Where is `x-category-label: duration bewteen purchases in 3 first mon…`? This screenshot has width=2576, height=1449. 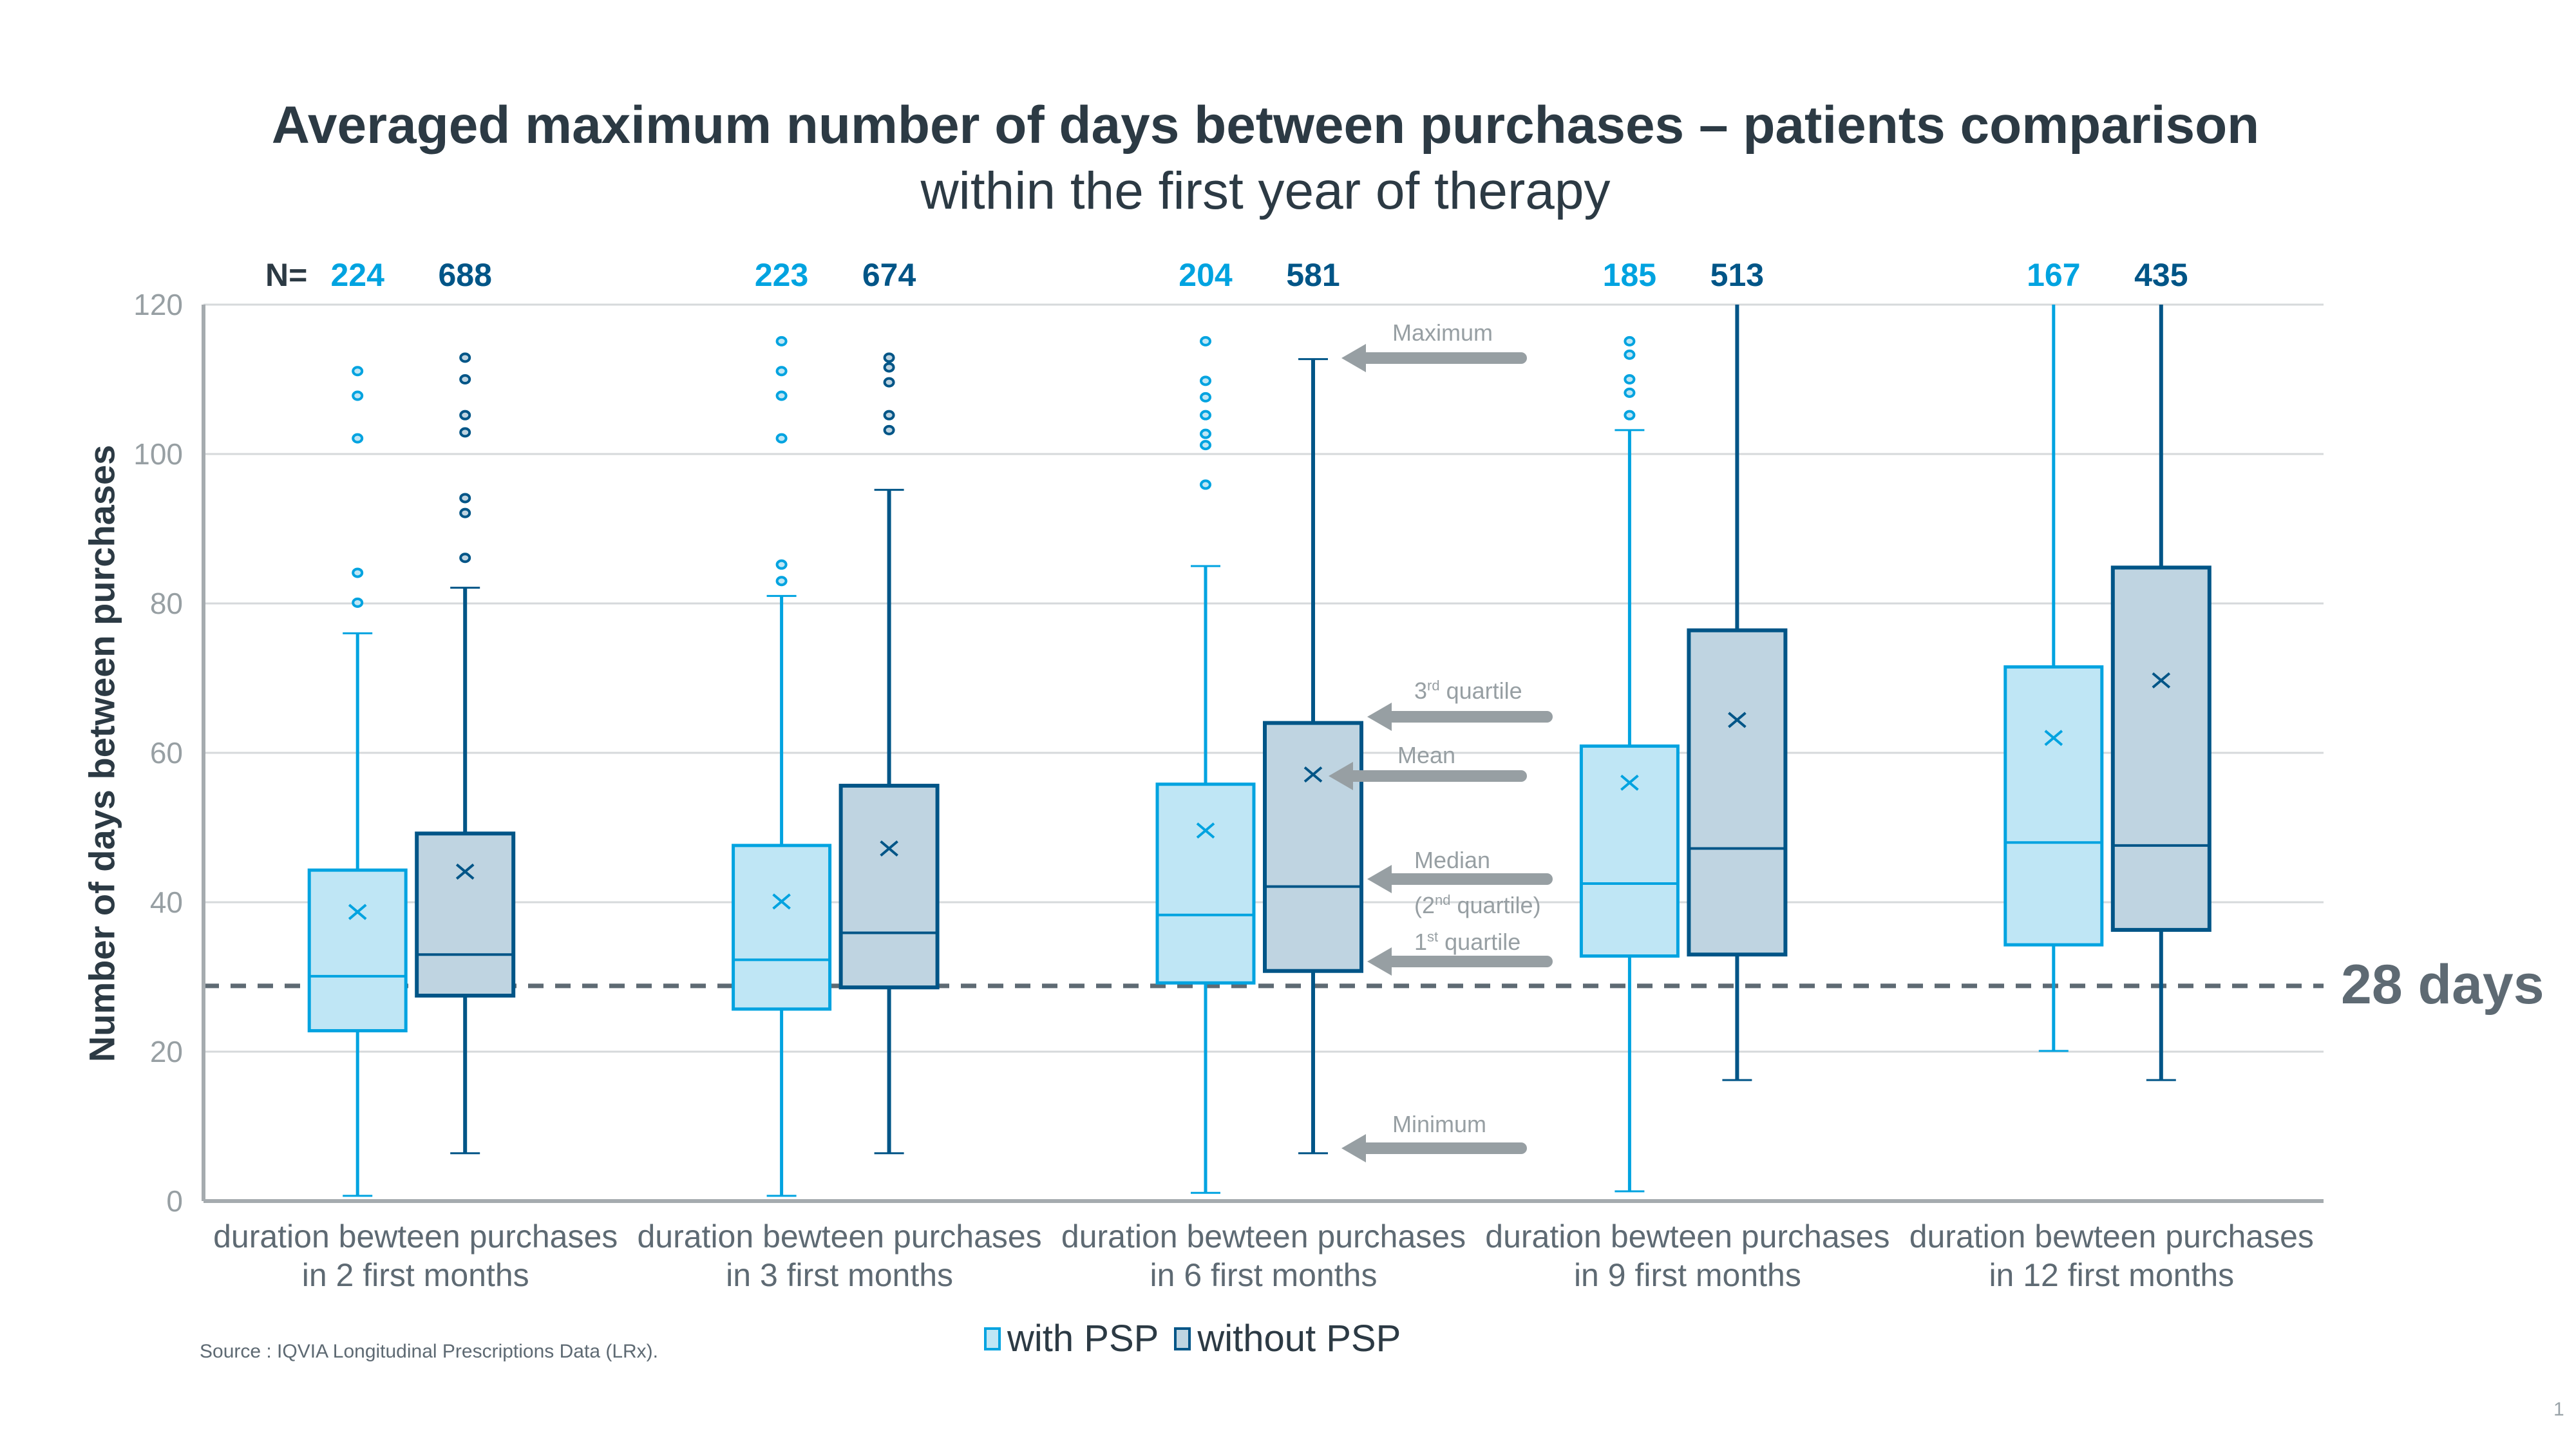
x-category-label: duration bewteen purchases in 3 first mon… is located at coordinates (840, 1255).